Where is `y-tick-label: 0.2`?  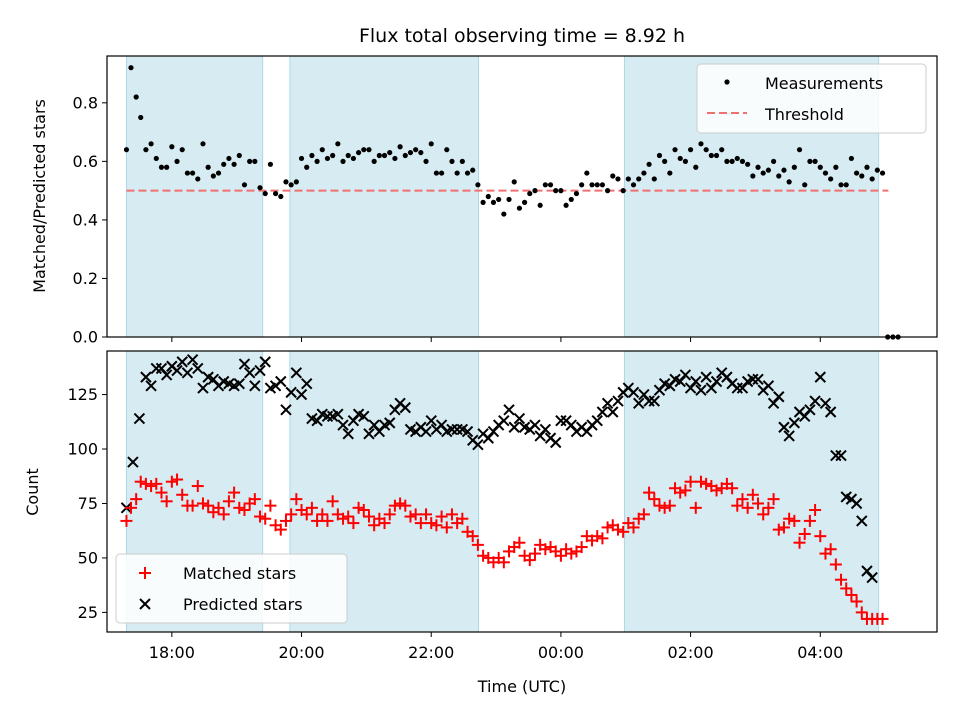 y-tick-label: 0.2 is located at coordinates (85, 278).